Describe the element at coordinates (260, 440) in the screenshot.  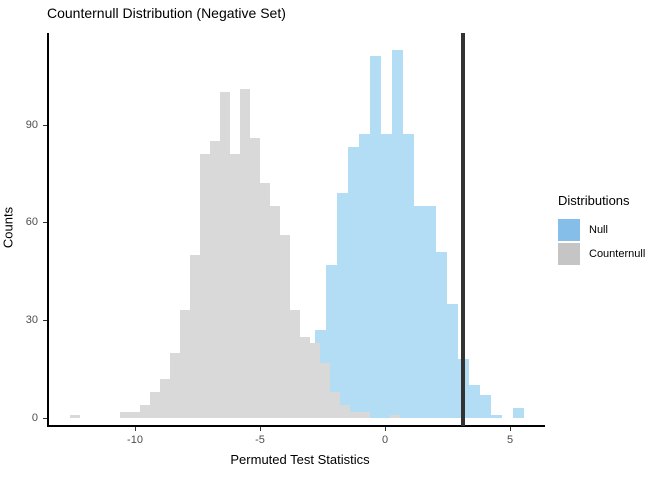
I see `x-tick-label: -5` at that location.